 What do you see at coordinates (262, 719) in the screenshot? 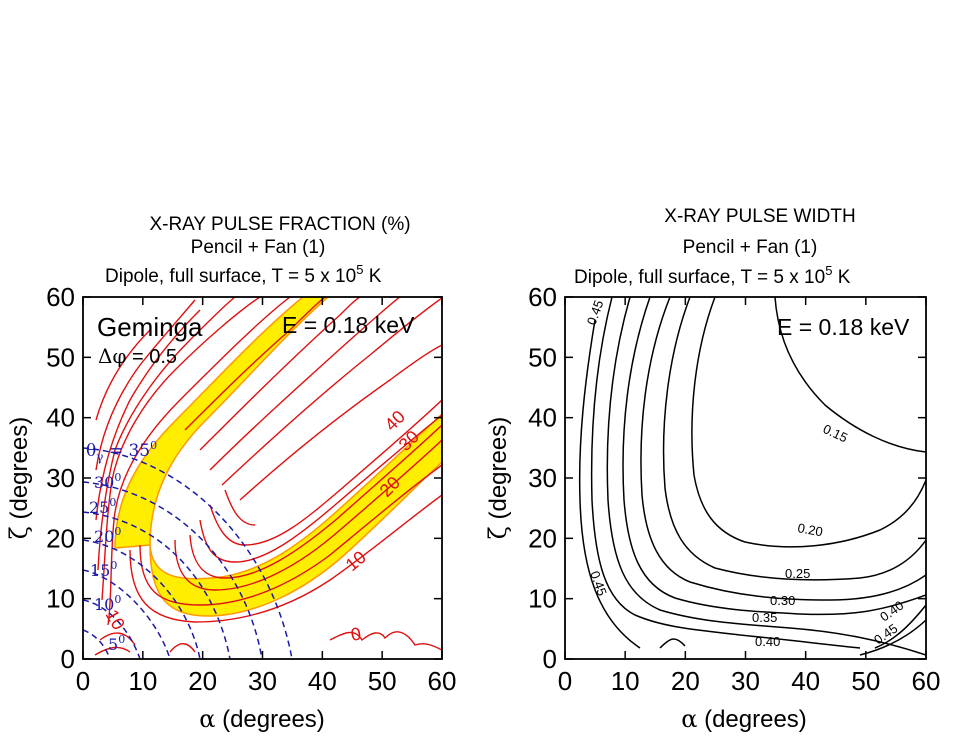
I see `left-xlabel: α (degrees)` at bounding box center [262, 719].